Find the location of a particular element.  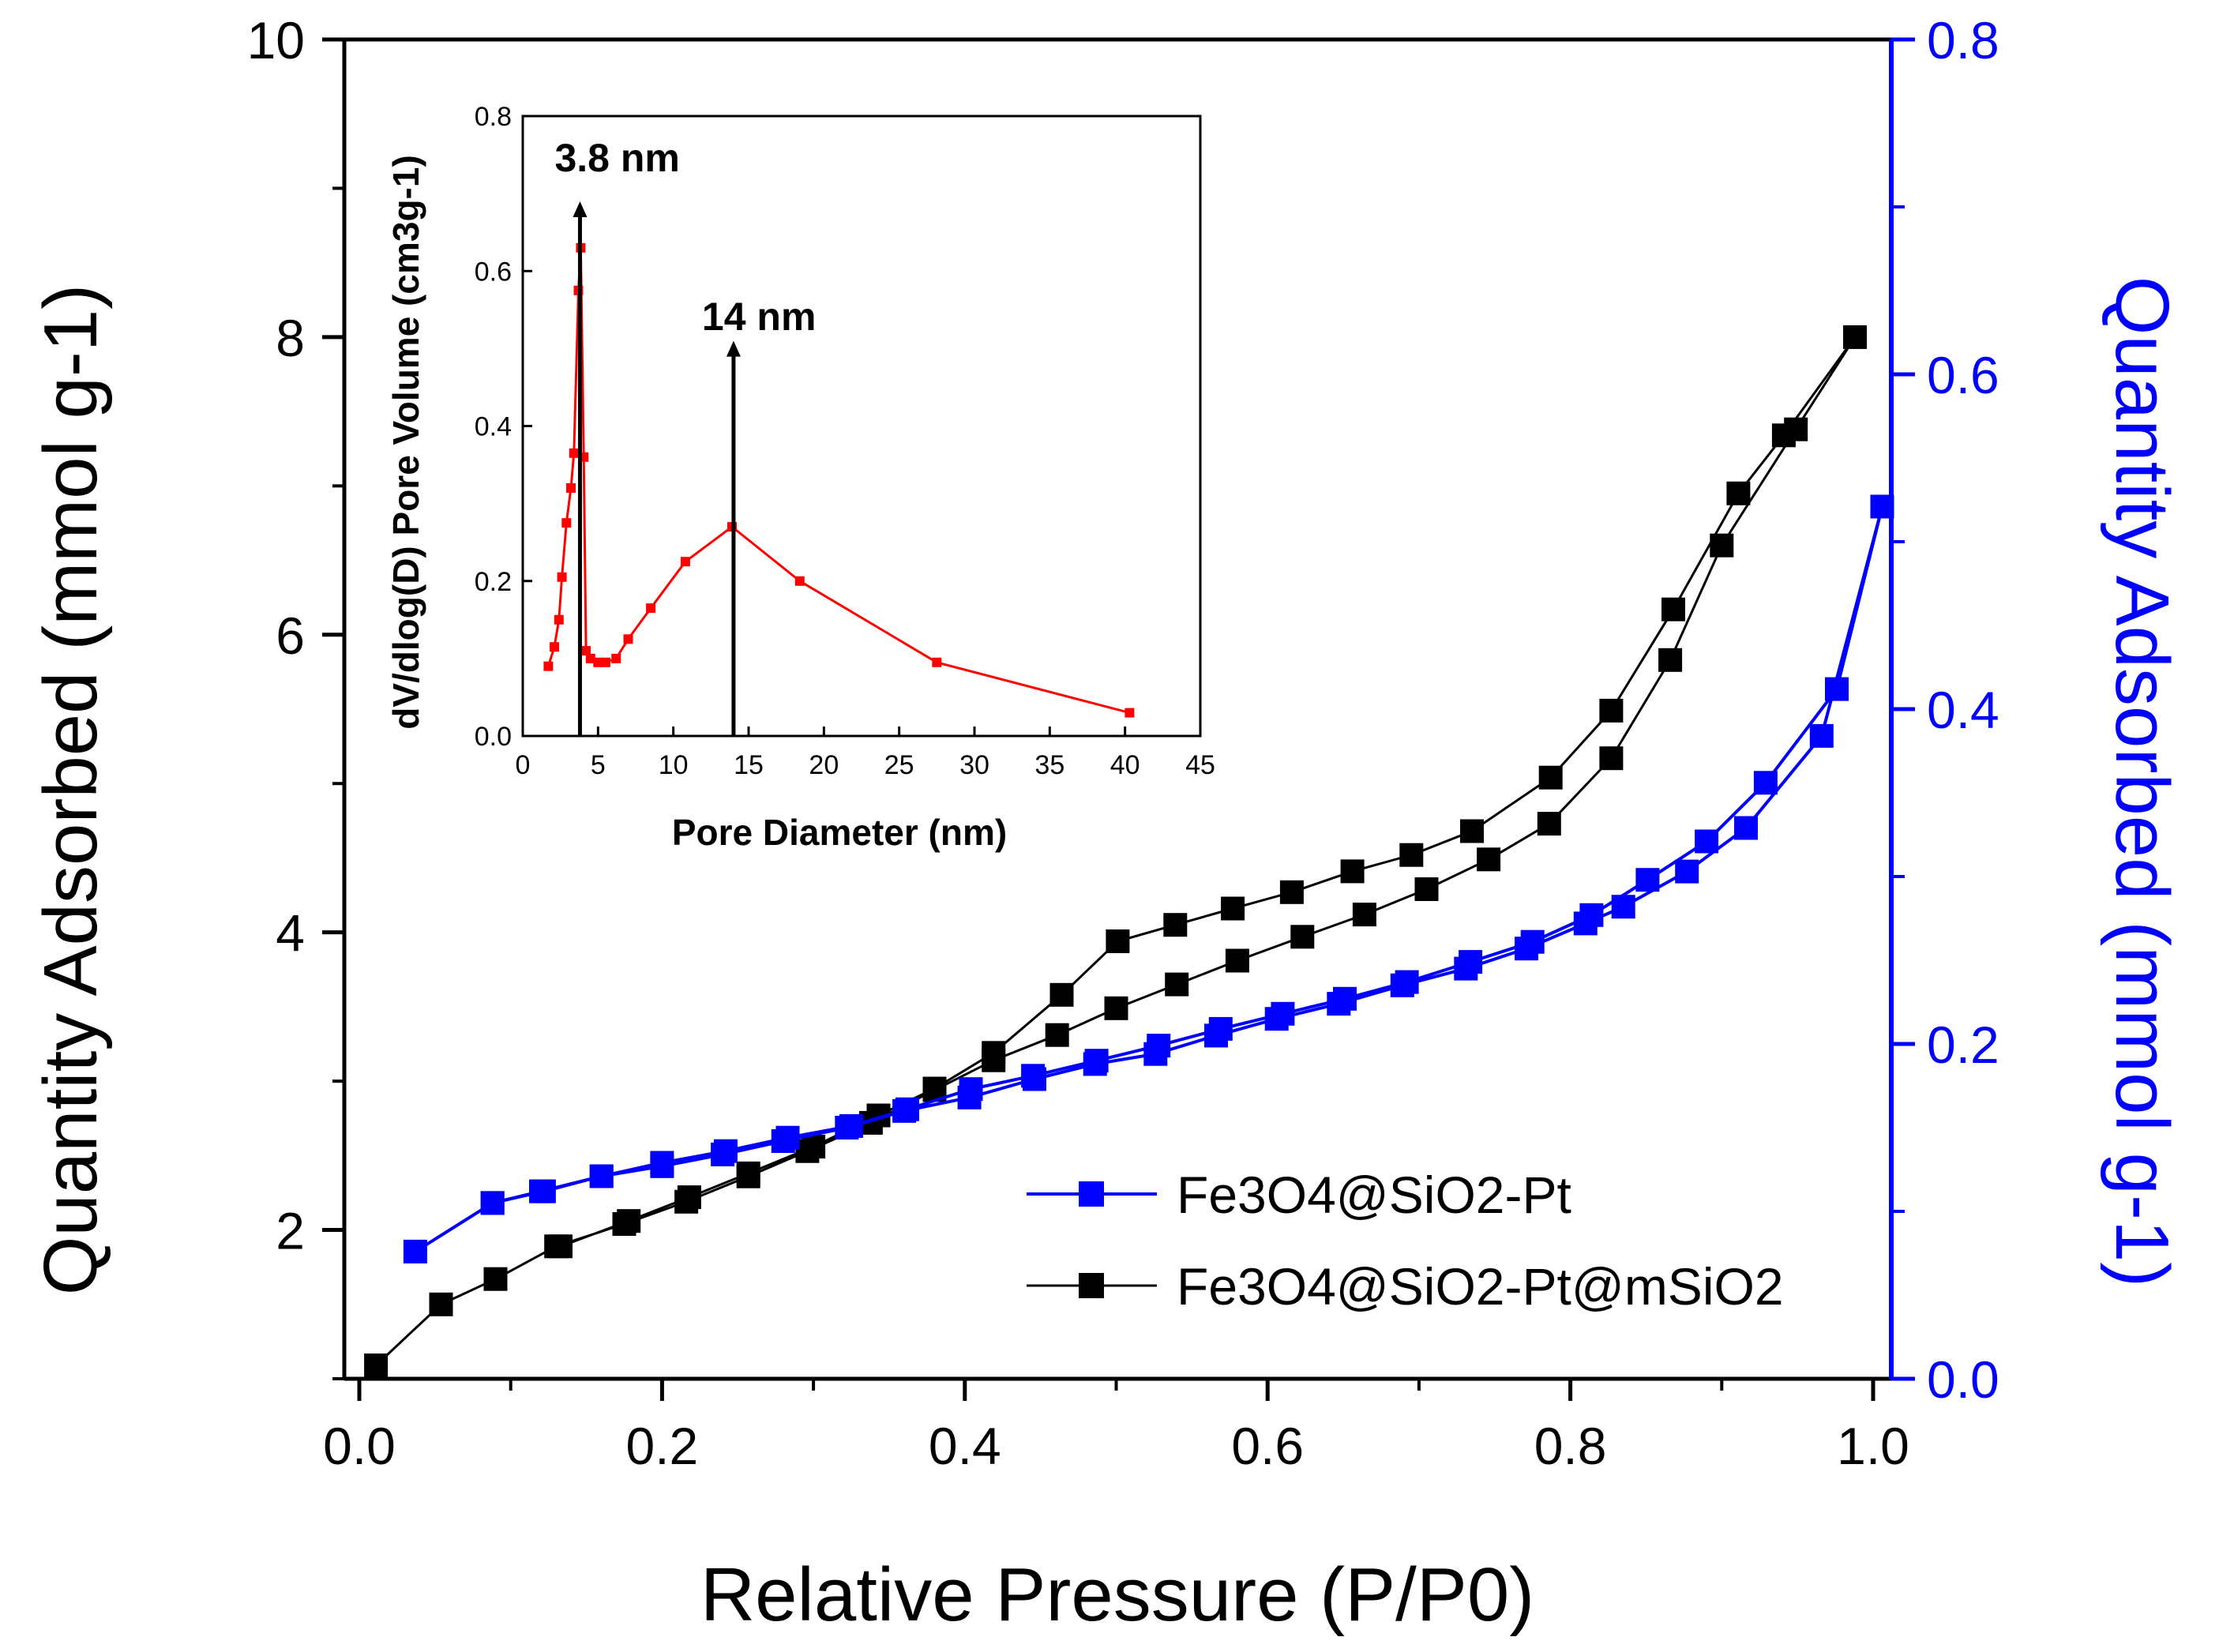

inset-x-tick-label: 40 is located at coordinates (1125, 765).